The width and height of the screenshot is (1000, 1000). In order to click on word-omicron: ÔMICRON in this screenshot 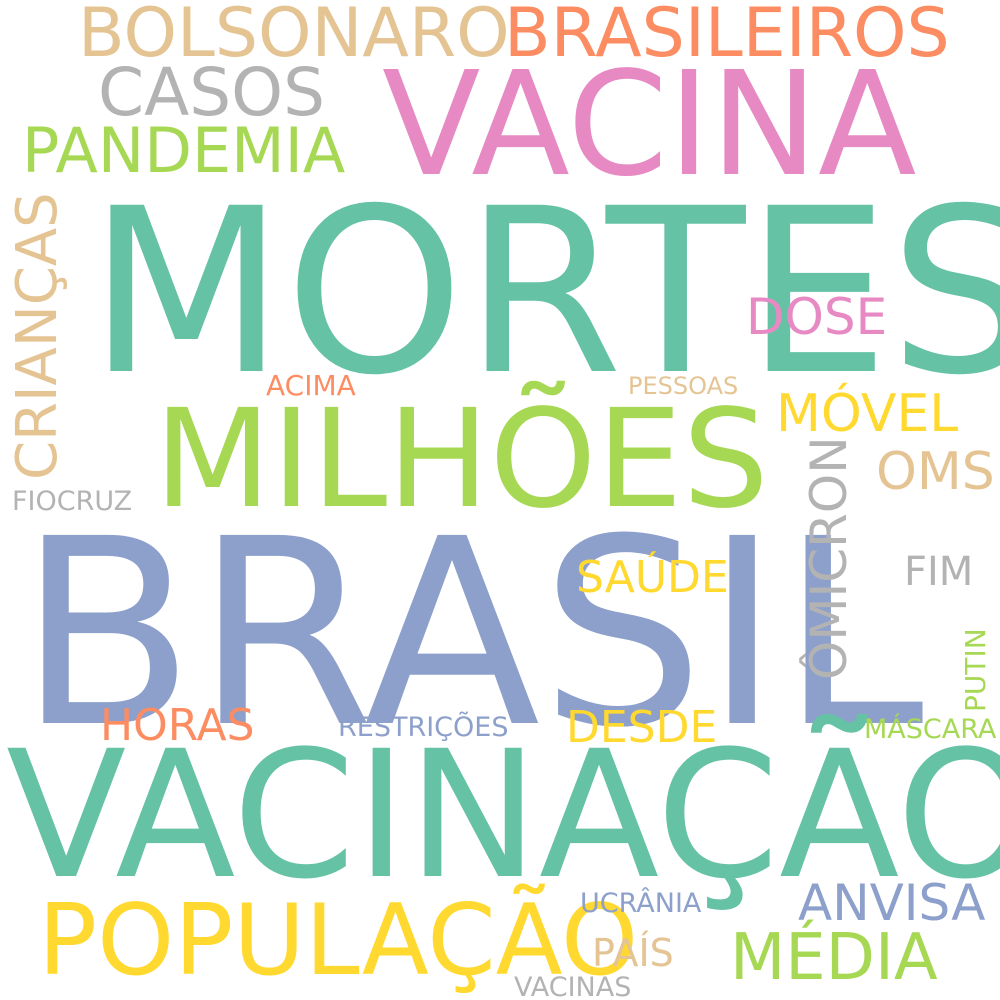, I will do `click(829, 558)`.